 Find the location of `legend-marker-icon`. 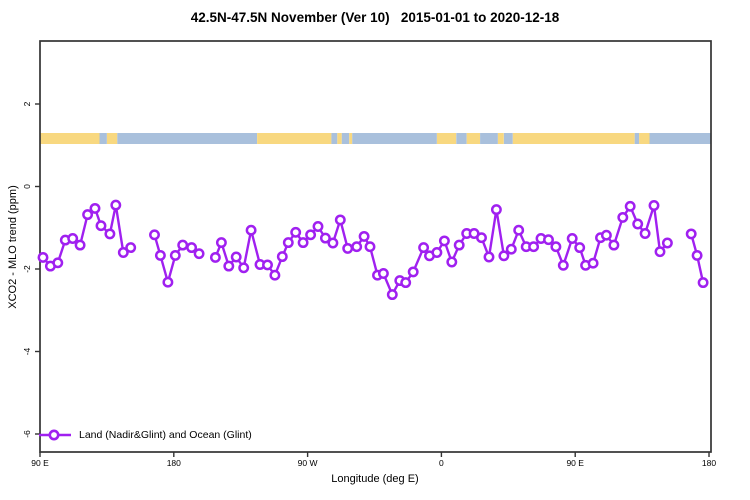

legend-marker-icon is located at coordinates (55, 435).